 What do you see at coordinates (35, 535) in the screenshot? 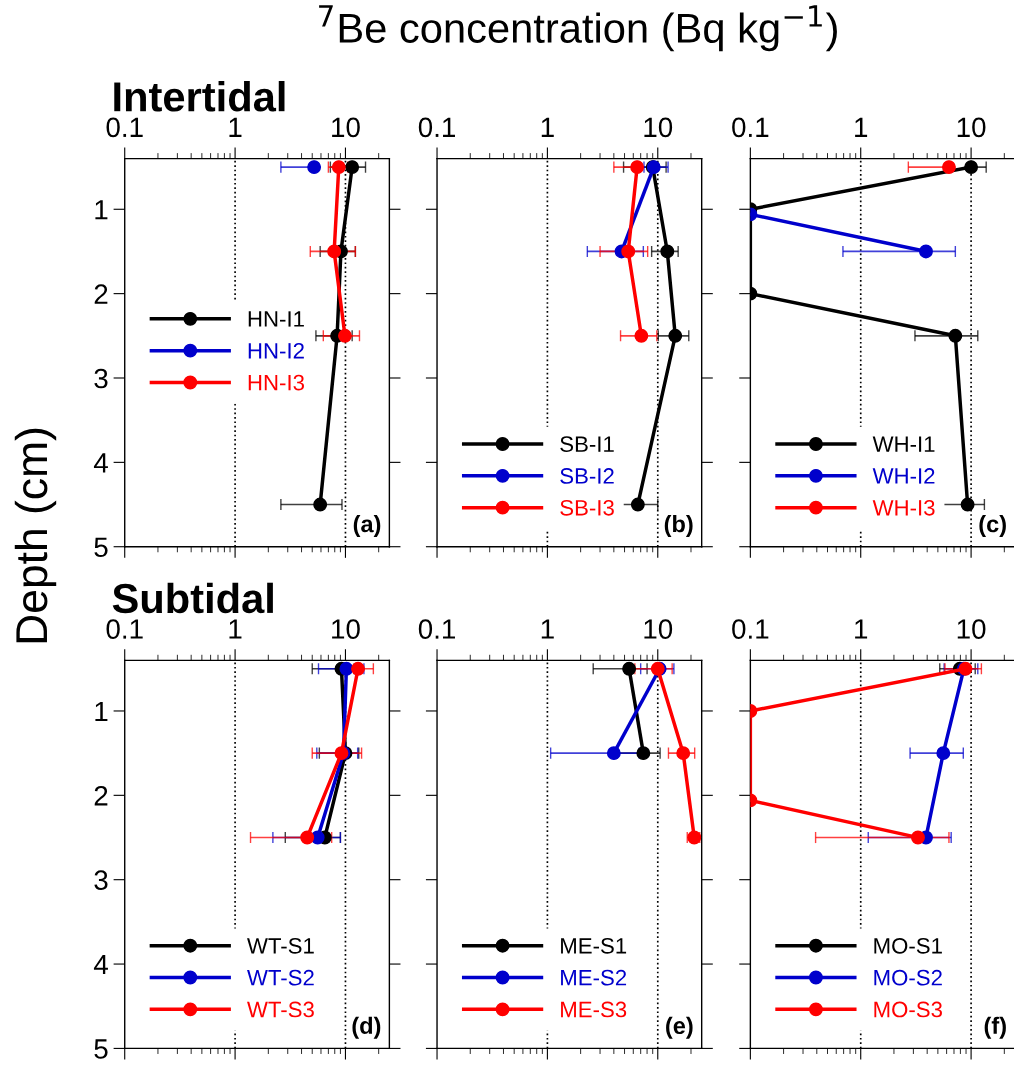
I see `y-axis-title: Depth (cm)` at bounding box center [35, 535].